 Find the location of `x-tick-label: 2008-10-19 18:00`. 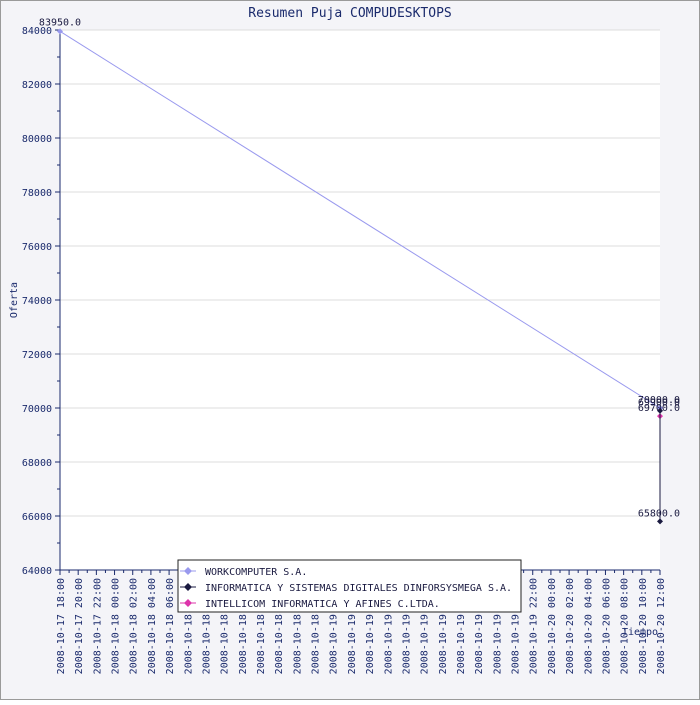

x-tick-label: 2008-10-19 18:00 is located at coordinates (497, 626).